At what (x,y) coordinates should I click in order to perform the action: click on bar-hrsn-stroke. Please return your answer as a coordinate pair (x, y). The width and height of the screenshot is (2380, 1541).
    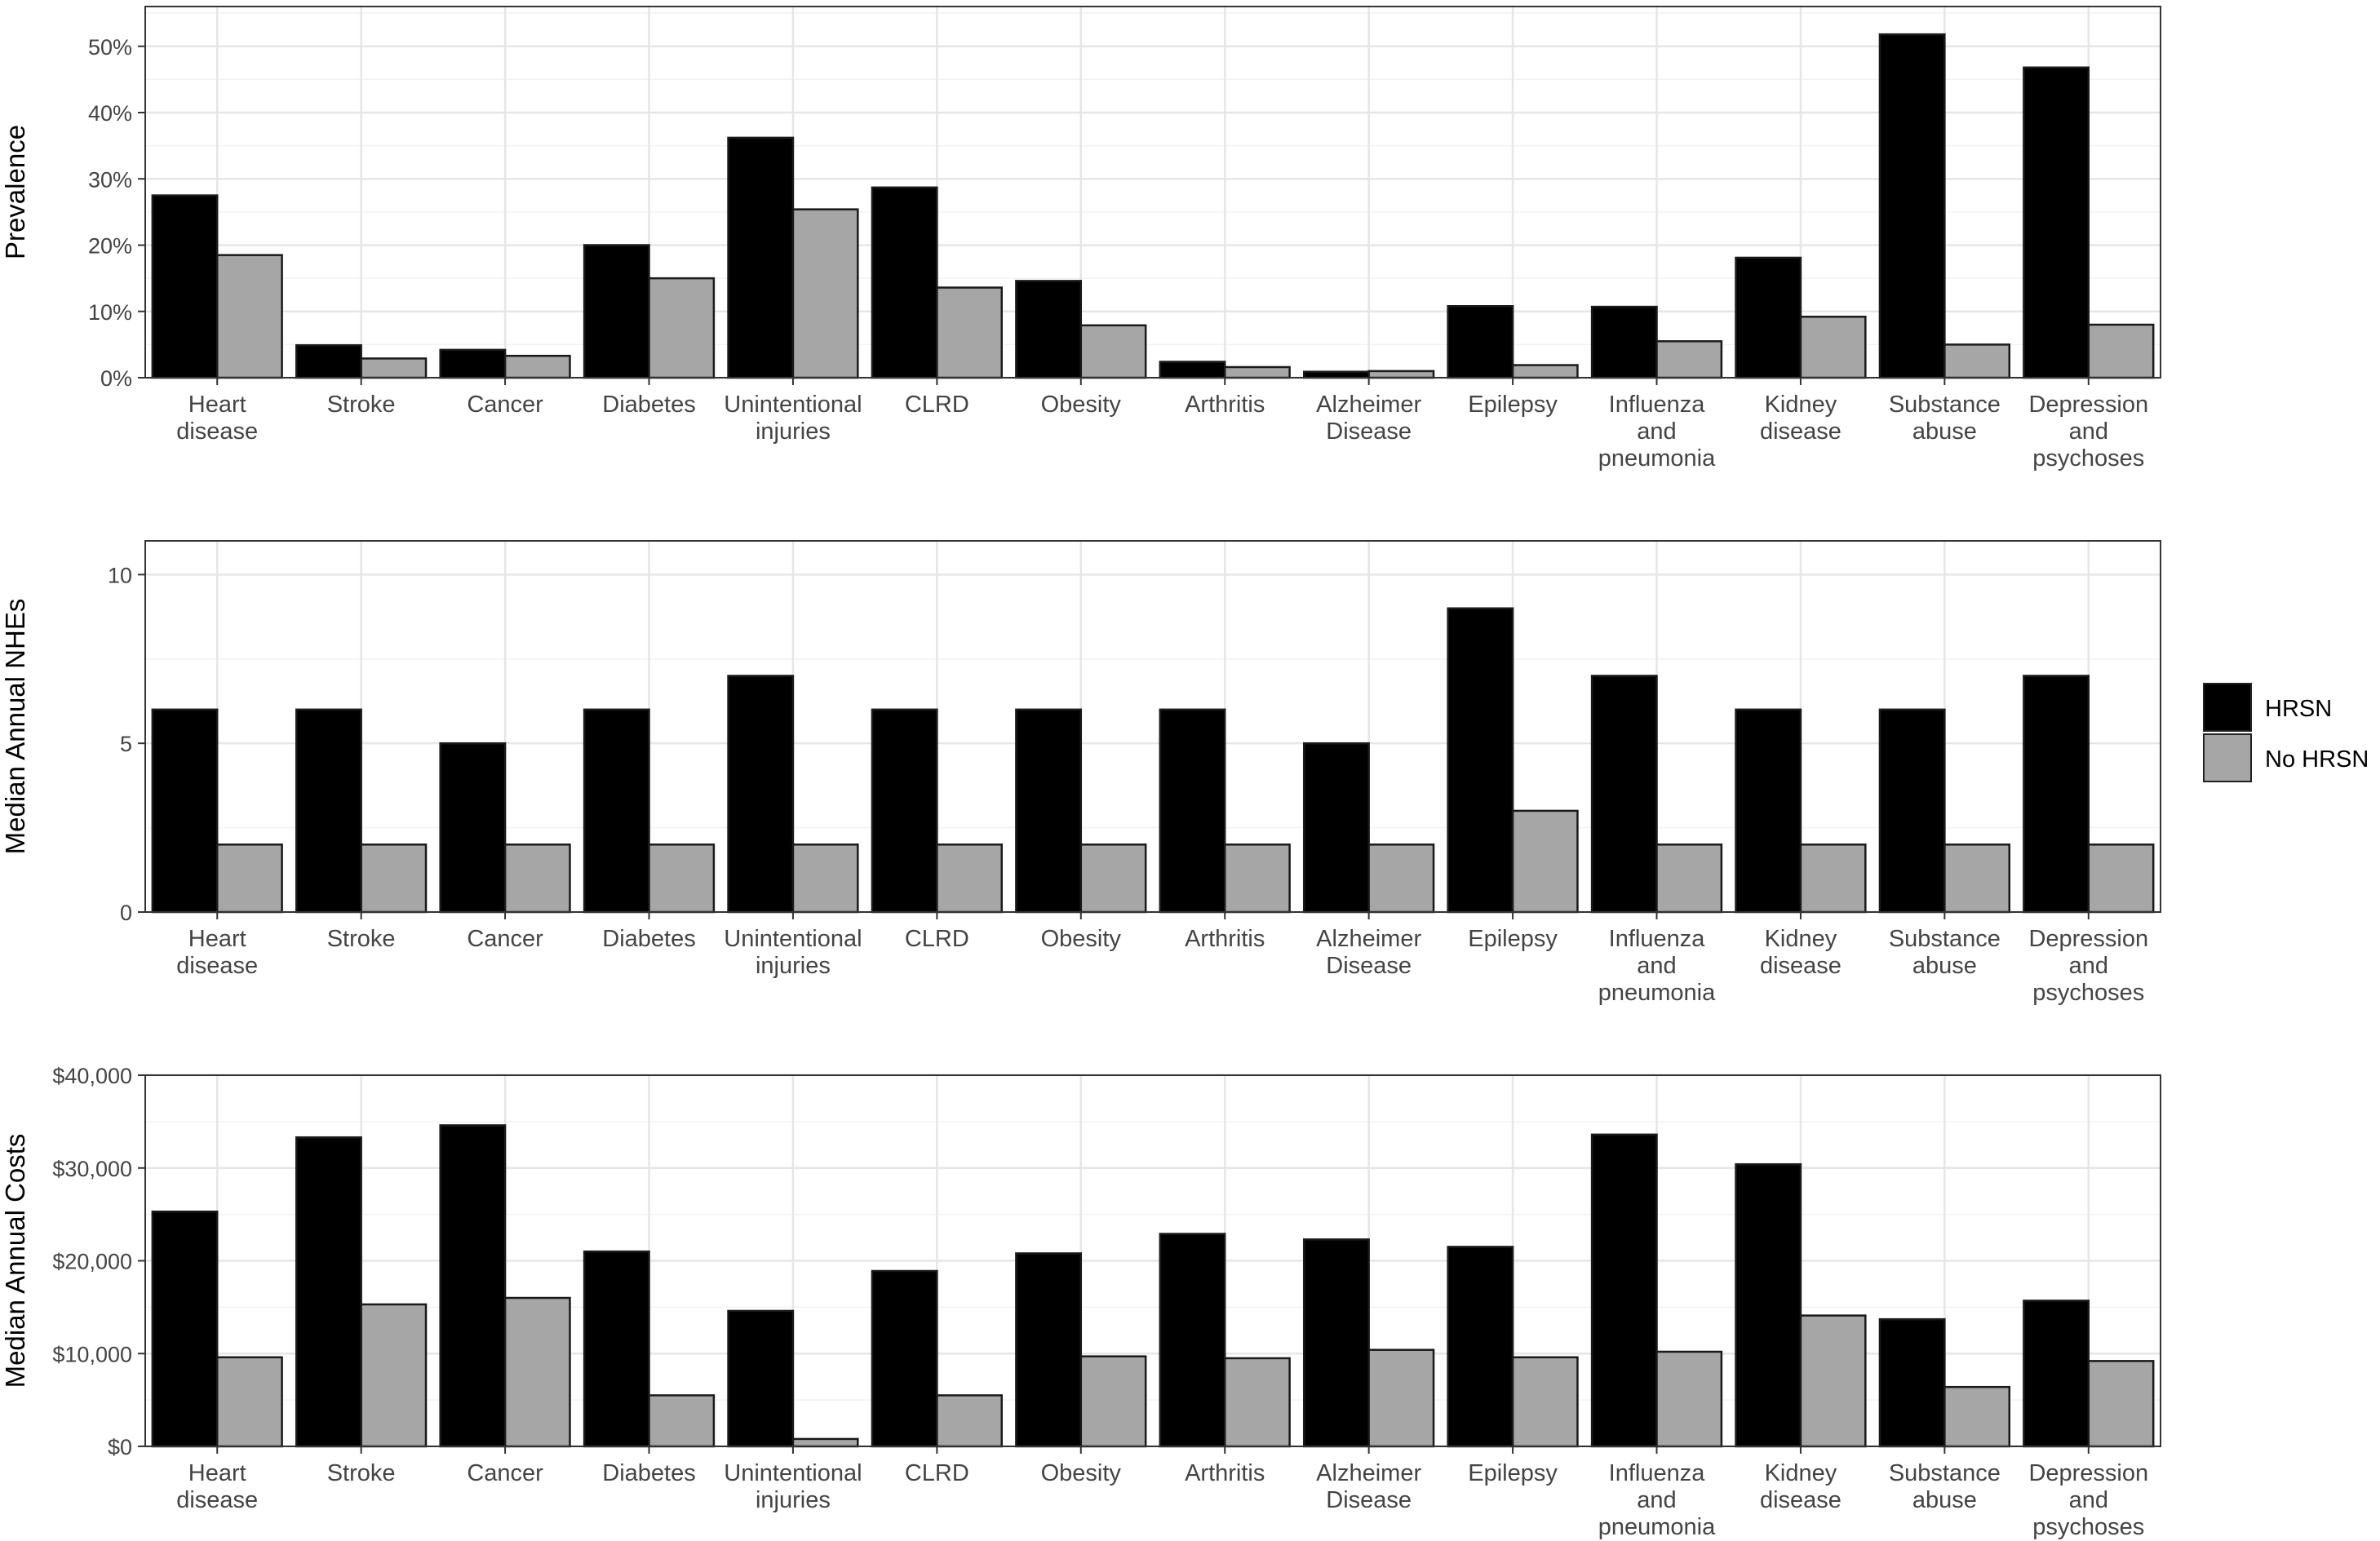
    Looking at the image, I should click on (328, 811).